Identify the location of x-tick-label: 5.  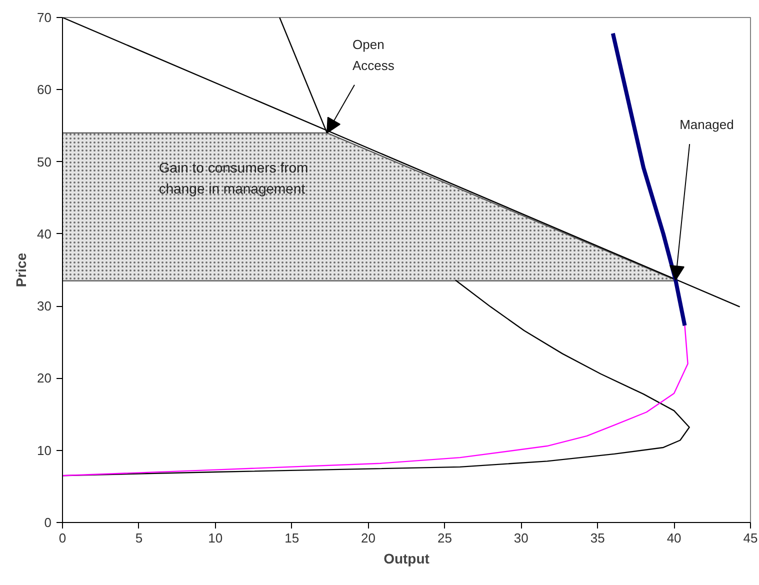
(139, 538).